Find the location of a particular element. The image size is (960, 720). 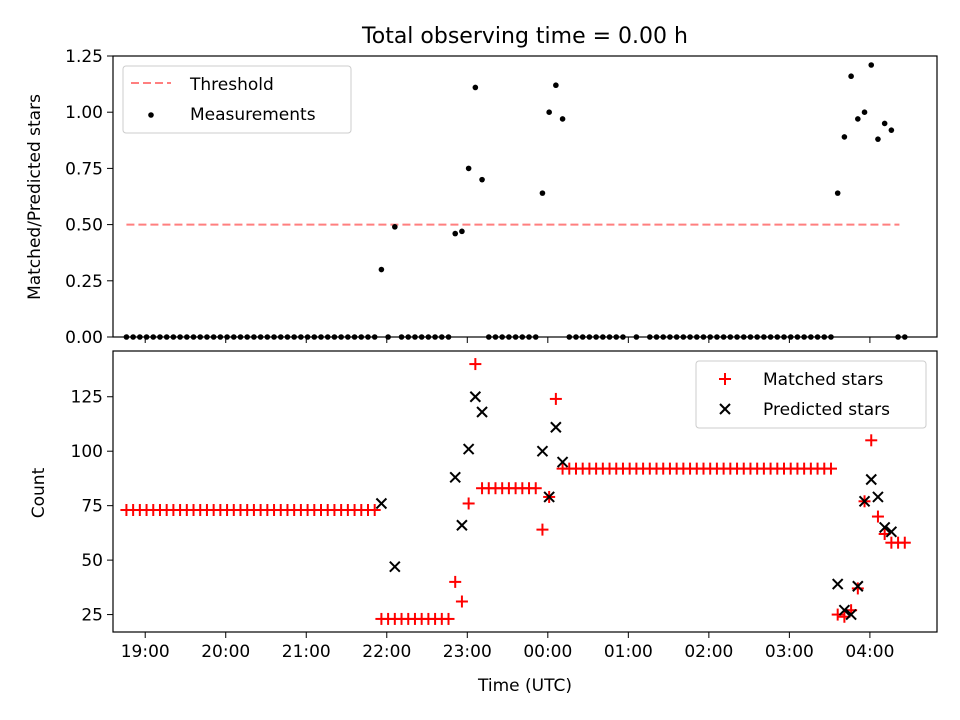

count-legend-box is located at coordinates (811, 394).